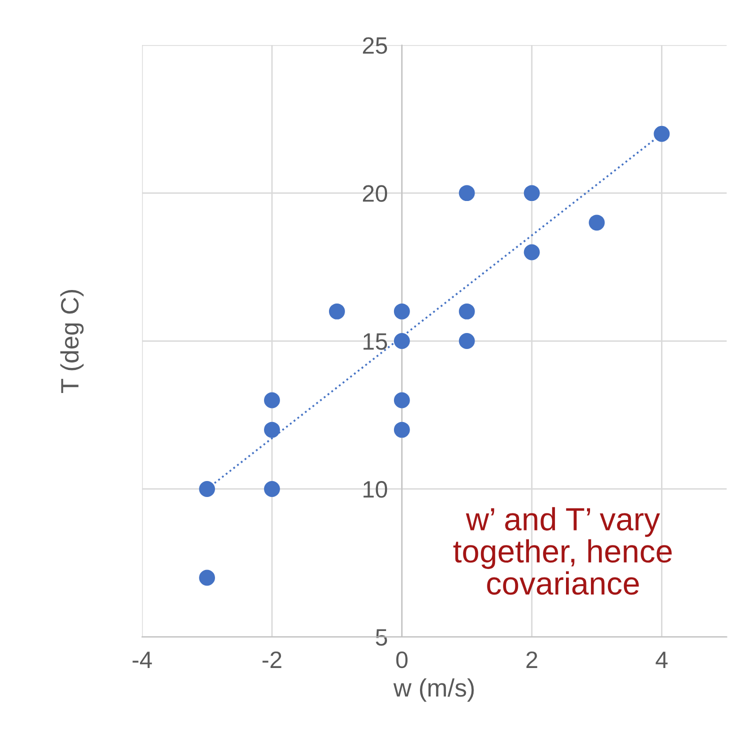  I want to click on y-tick-label: 20, so click(375, 193).